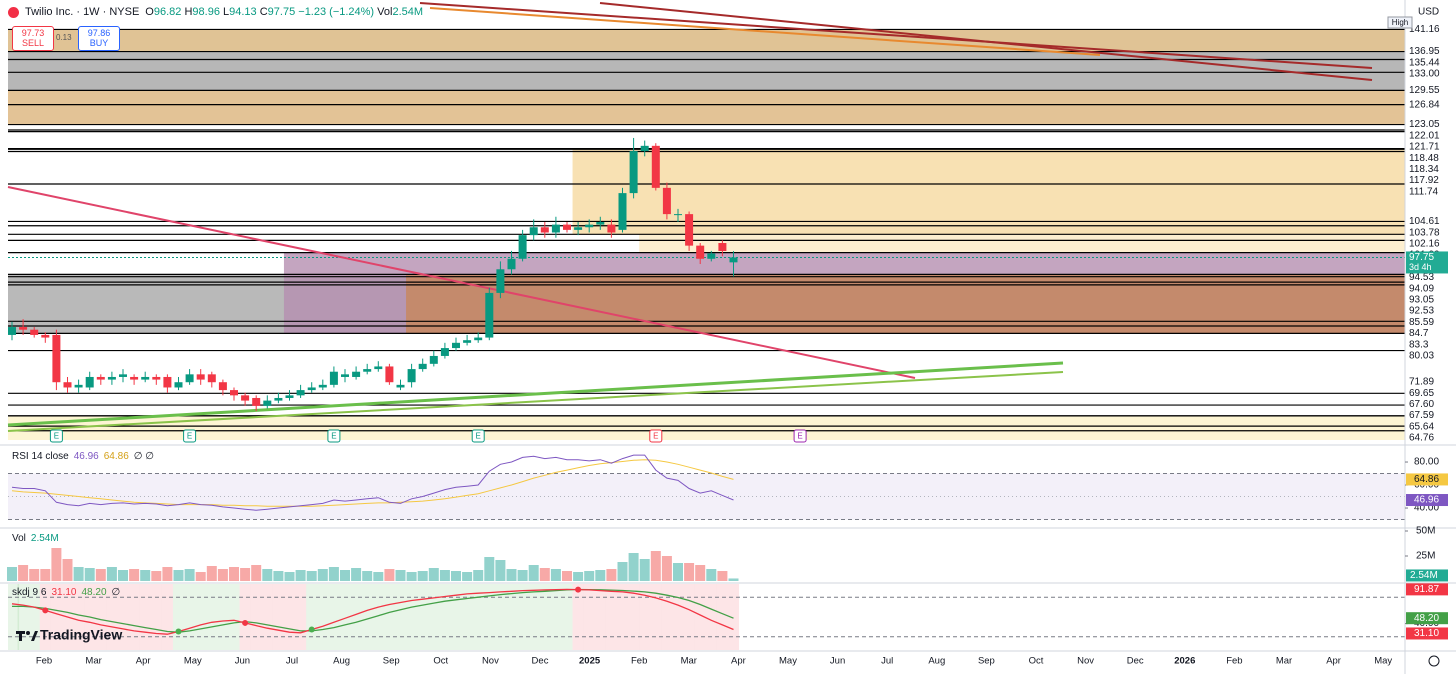  I want to click on price-label: 69.65, so click(1421, 393).